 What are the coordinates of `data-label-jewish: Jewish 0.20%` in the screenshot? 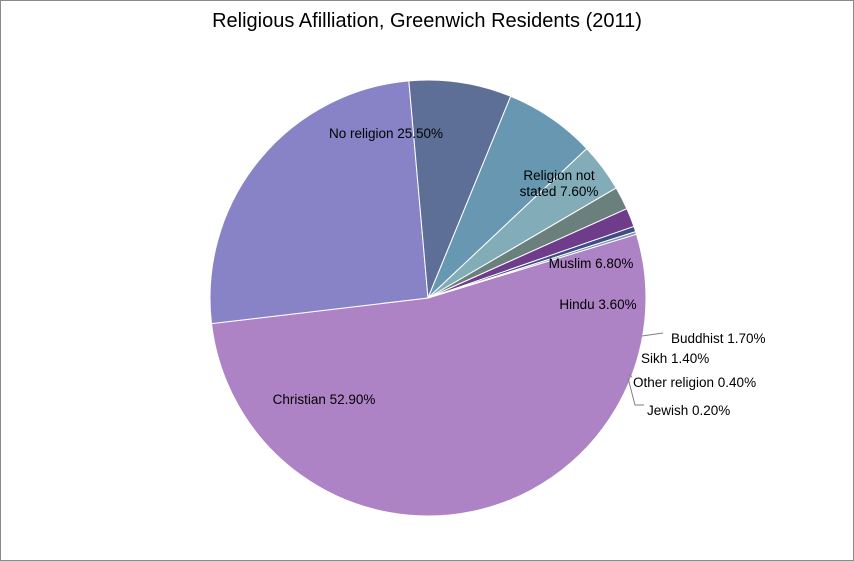 It's located at (688, 410).